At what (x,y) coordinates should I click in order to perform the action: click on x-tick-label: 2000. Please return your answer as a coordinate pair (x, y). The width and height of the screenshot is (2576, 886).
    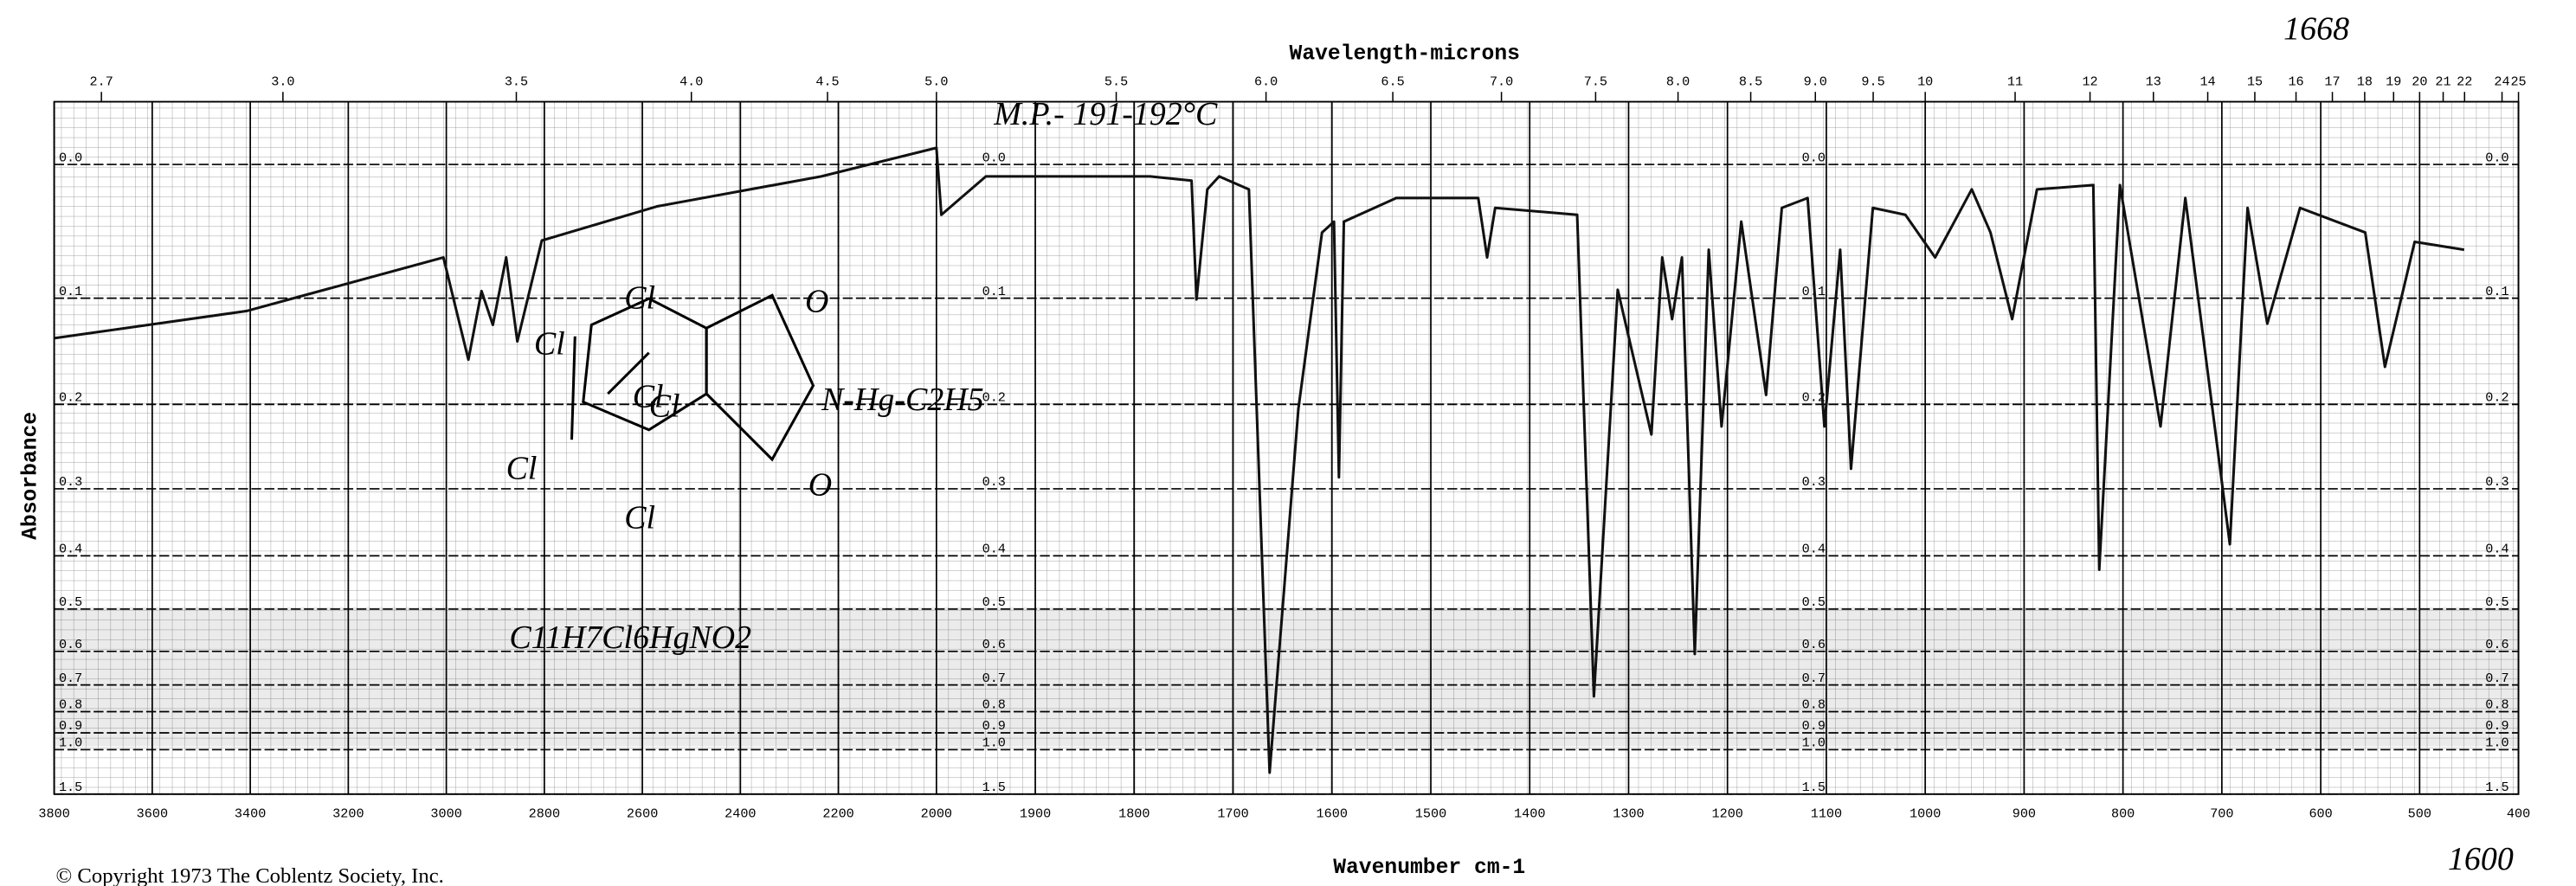
    Looking at the image, I should click on (936, 813).